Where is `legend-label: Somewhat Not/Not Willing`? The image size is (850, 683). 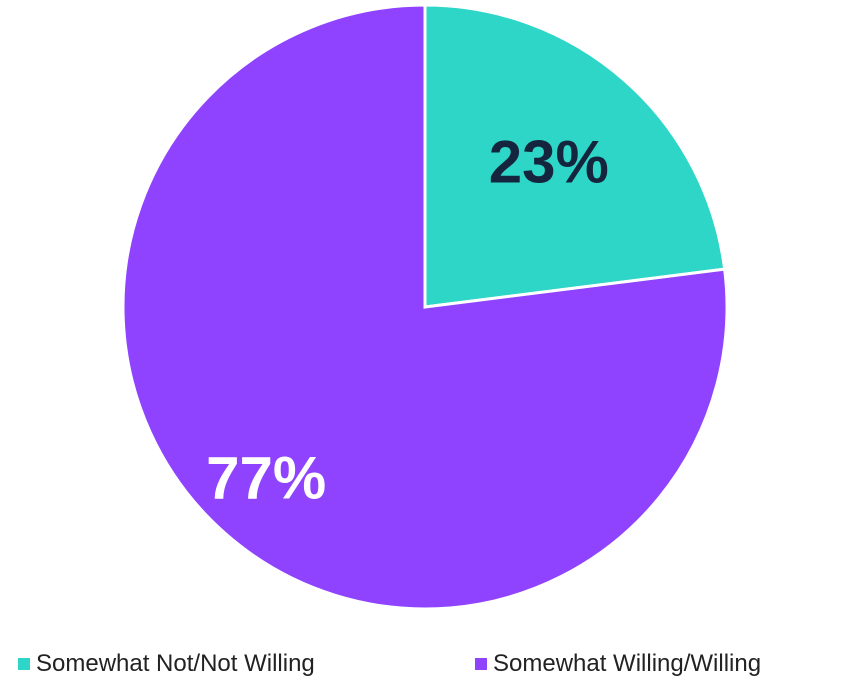
legend-label: Somewhat Not/Not Willing is located at coordinates (175, 663).